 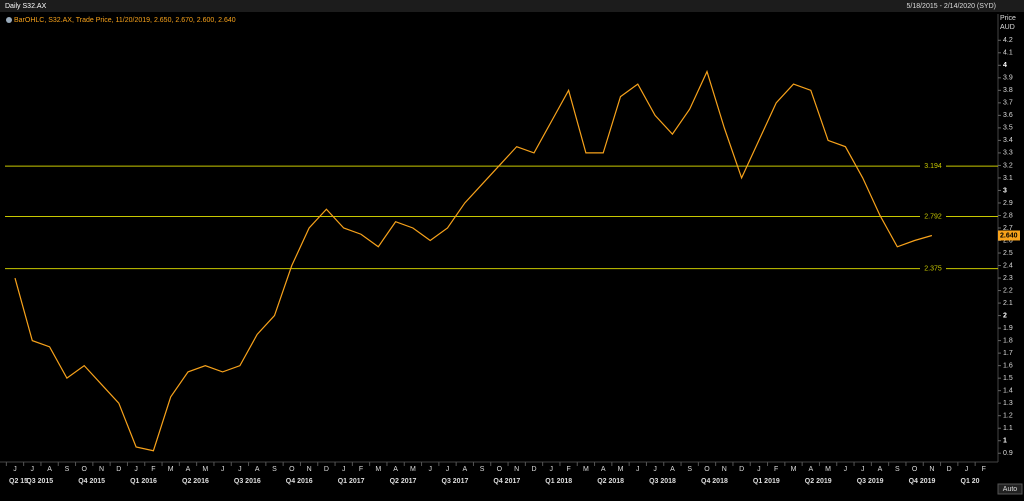 I want to click on y-tick-label: 1.4, so click(x=1008, y=391).